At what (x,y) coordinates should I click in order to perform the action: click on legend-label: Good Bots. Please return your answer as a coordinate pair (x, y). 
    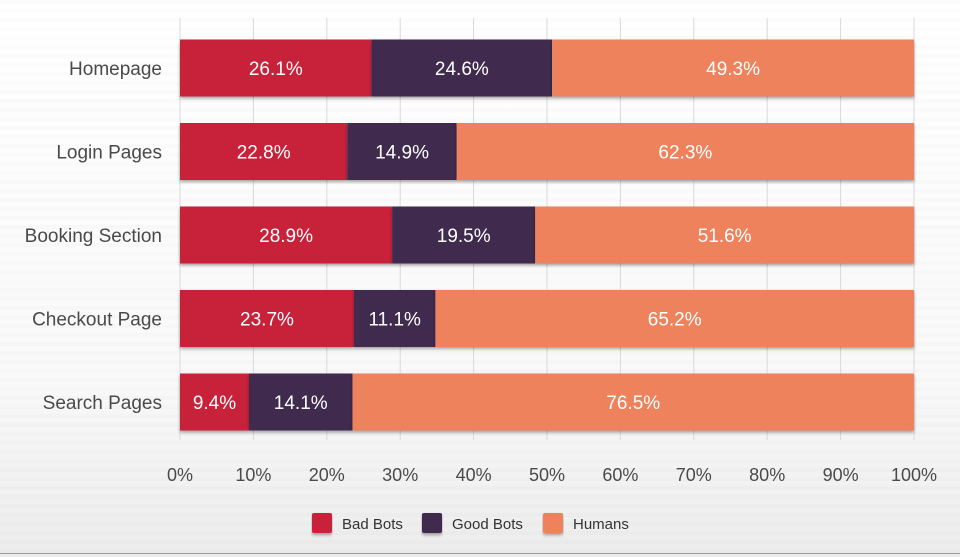
    Looking at the image, I should click on (487, 524).